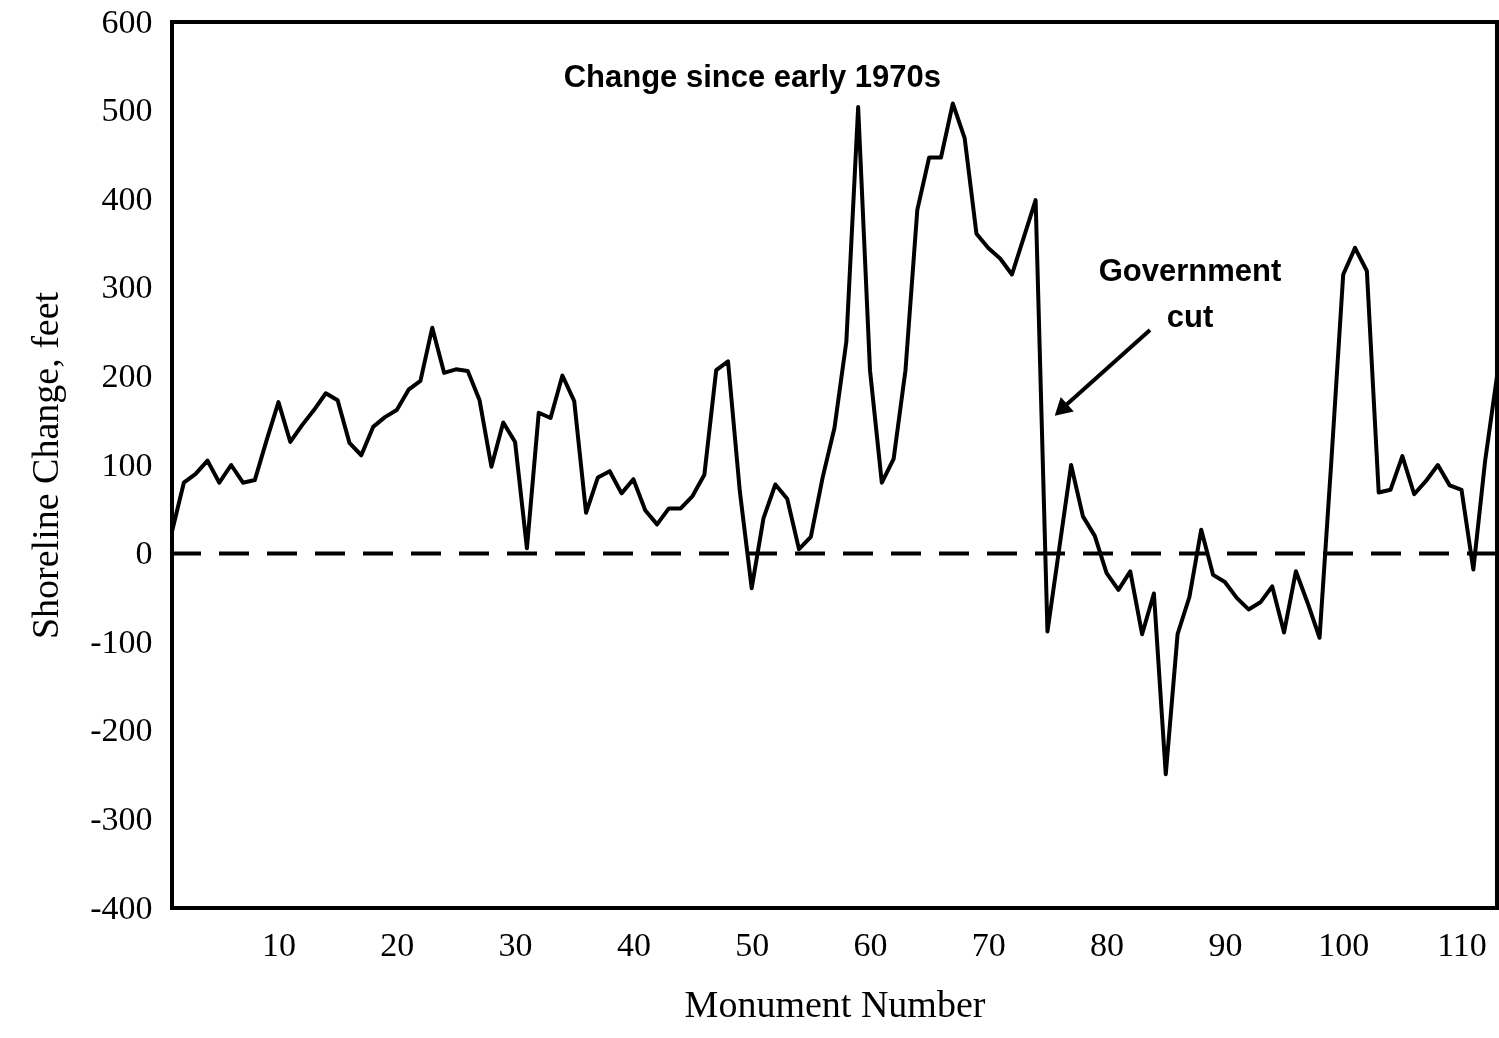 The width and height of the screenshot is (1499, 1038). Describe the element at coordinates (752, 76) in the screenshot. I see `annotation: Change since early 1970s` at that location.